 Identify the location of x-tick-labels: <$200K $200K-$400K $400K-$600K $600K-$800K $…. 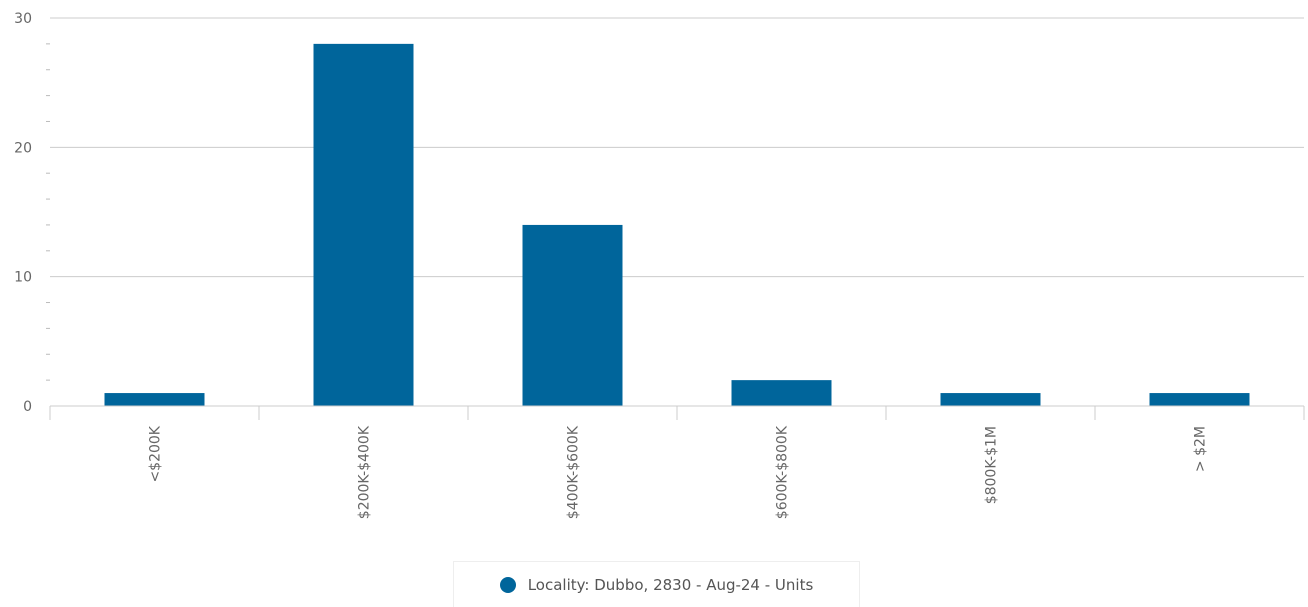
(678, 472).